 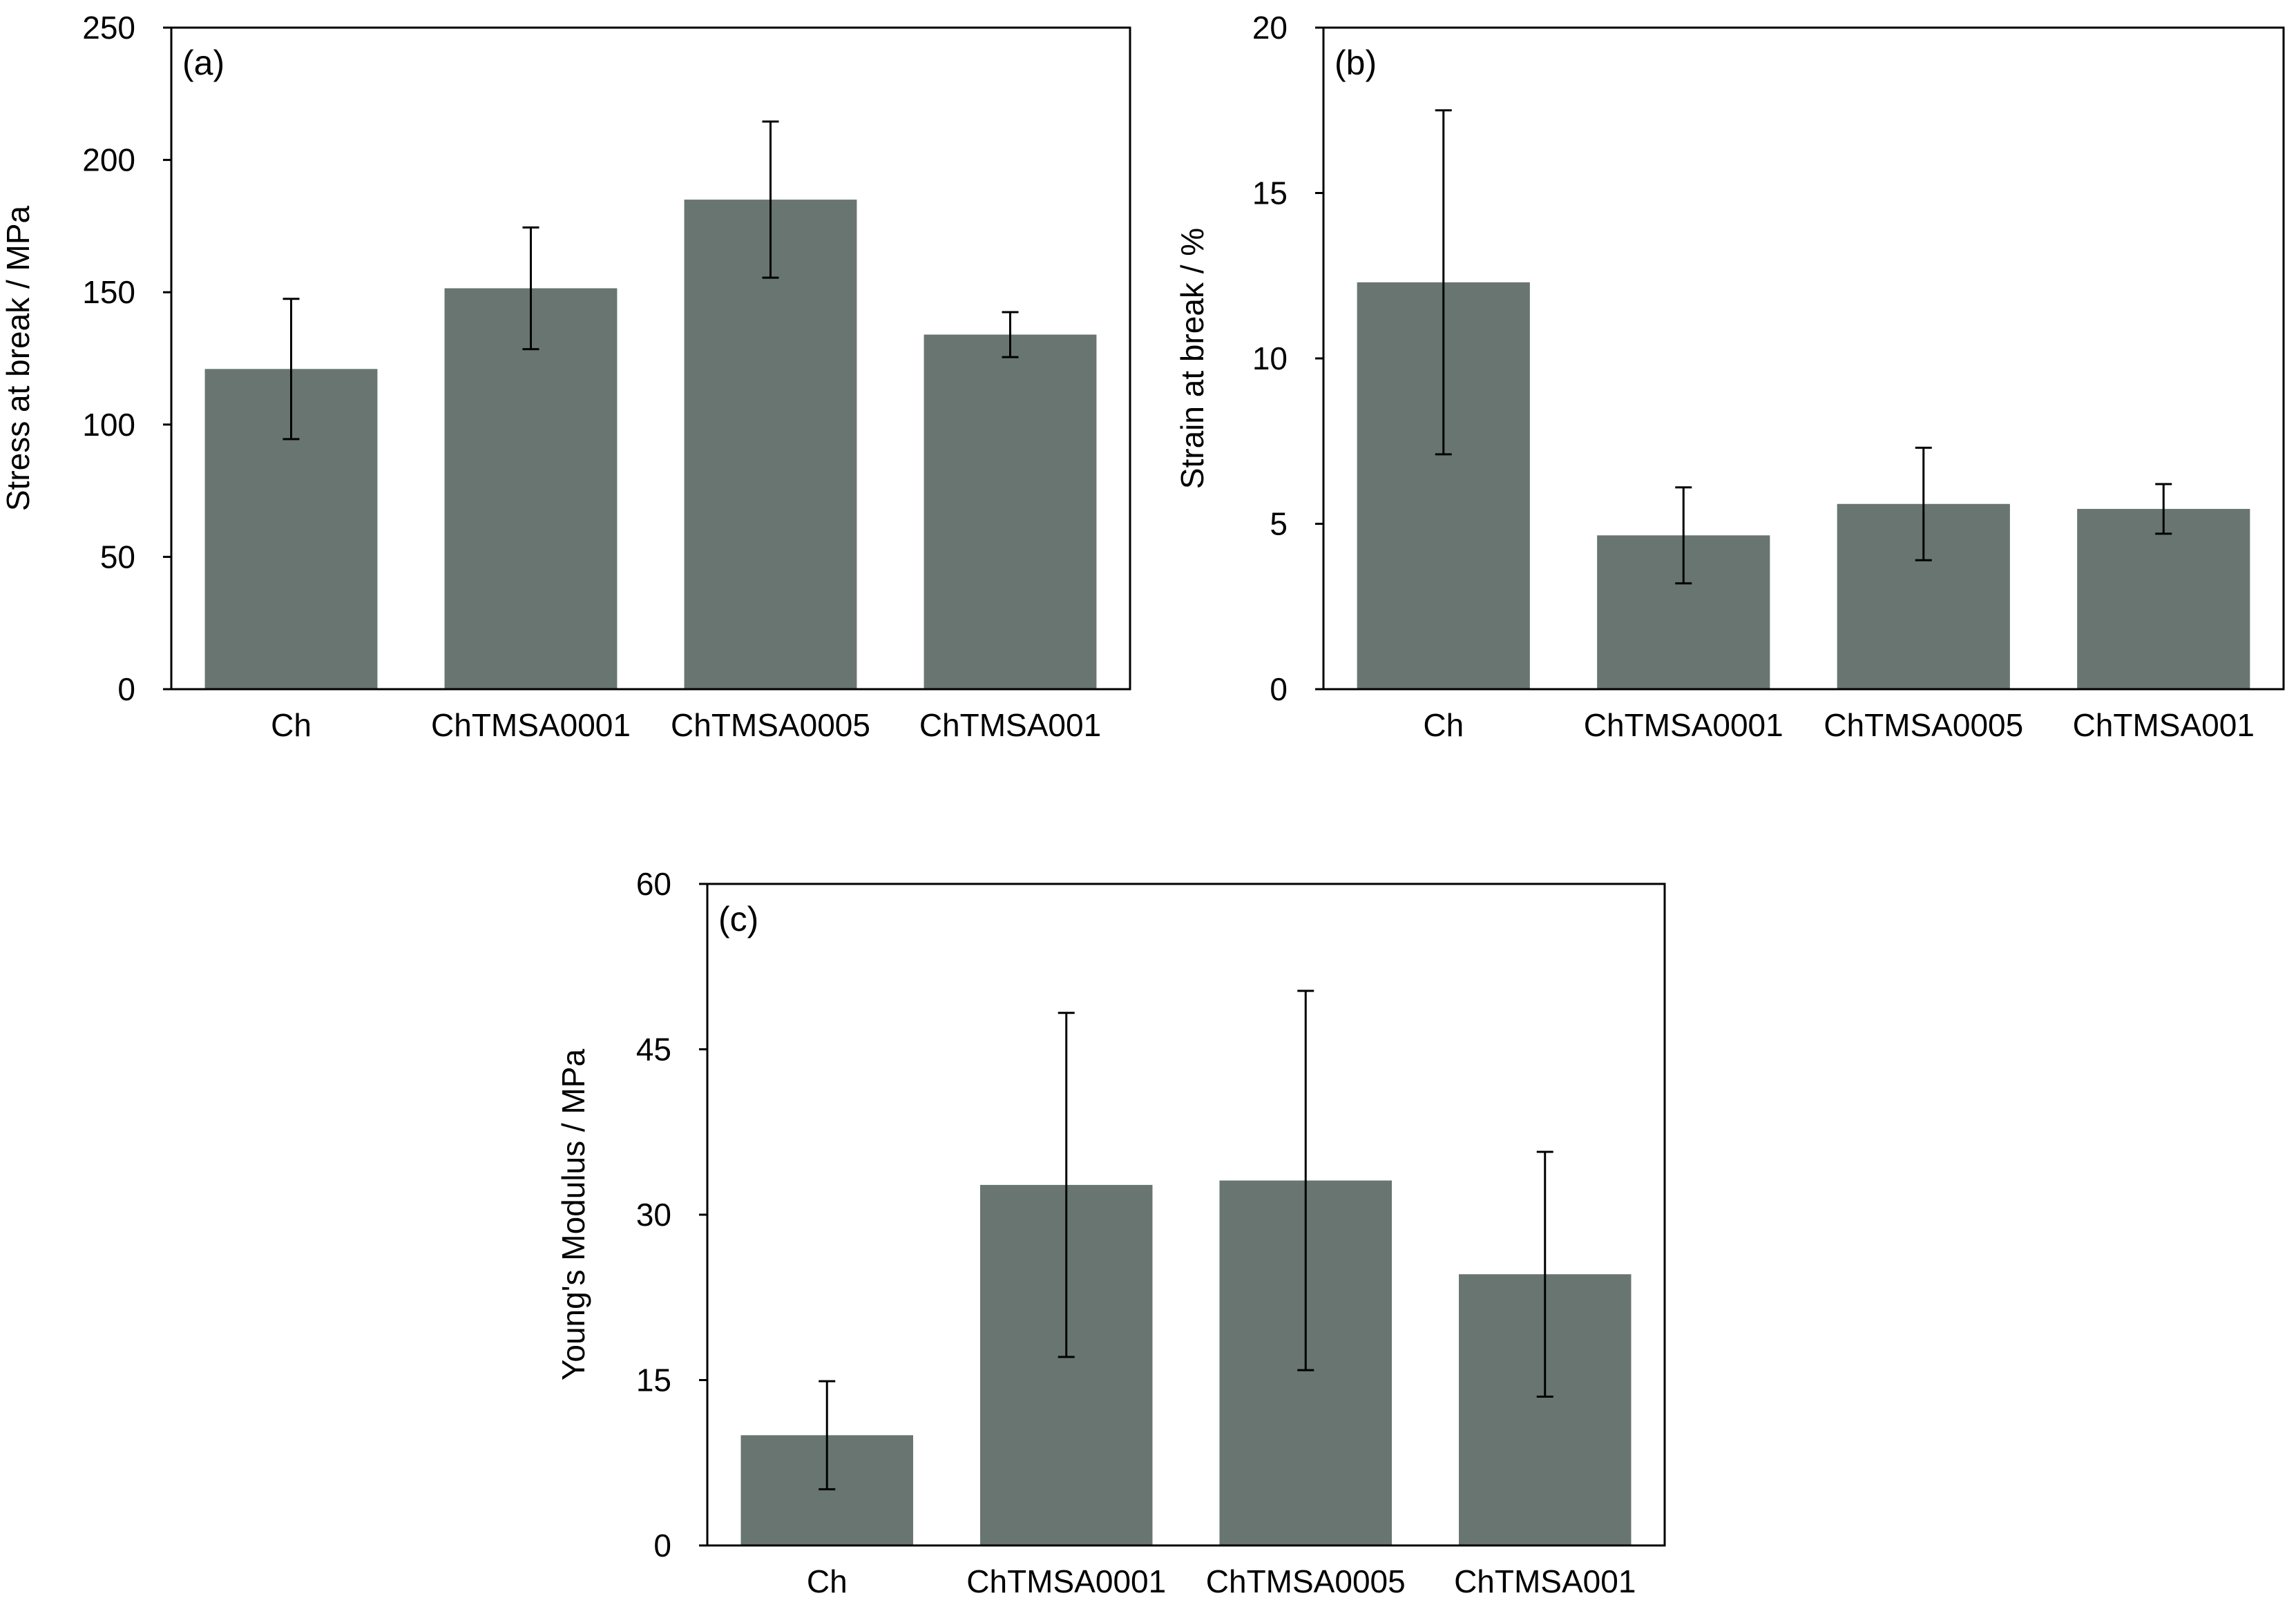 What do you see at coordinates (108, 425) in the screenshot?
I see `y-tick-label: 100` at bounding box center [108, 425].